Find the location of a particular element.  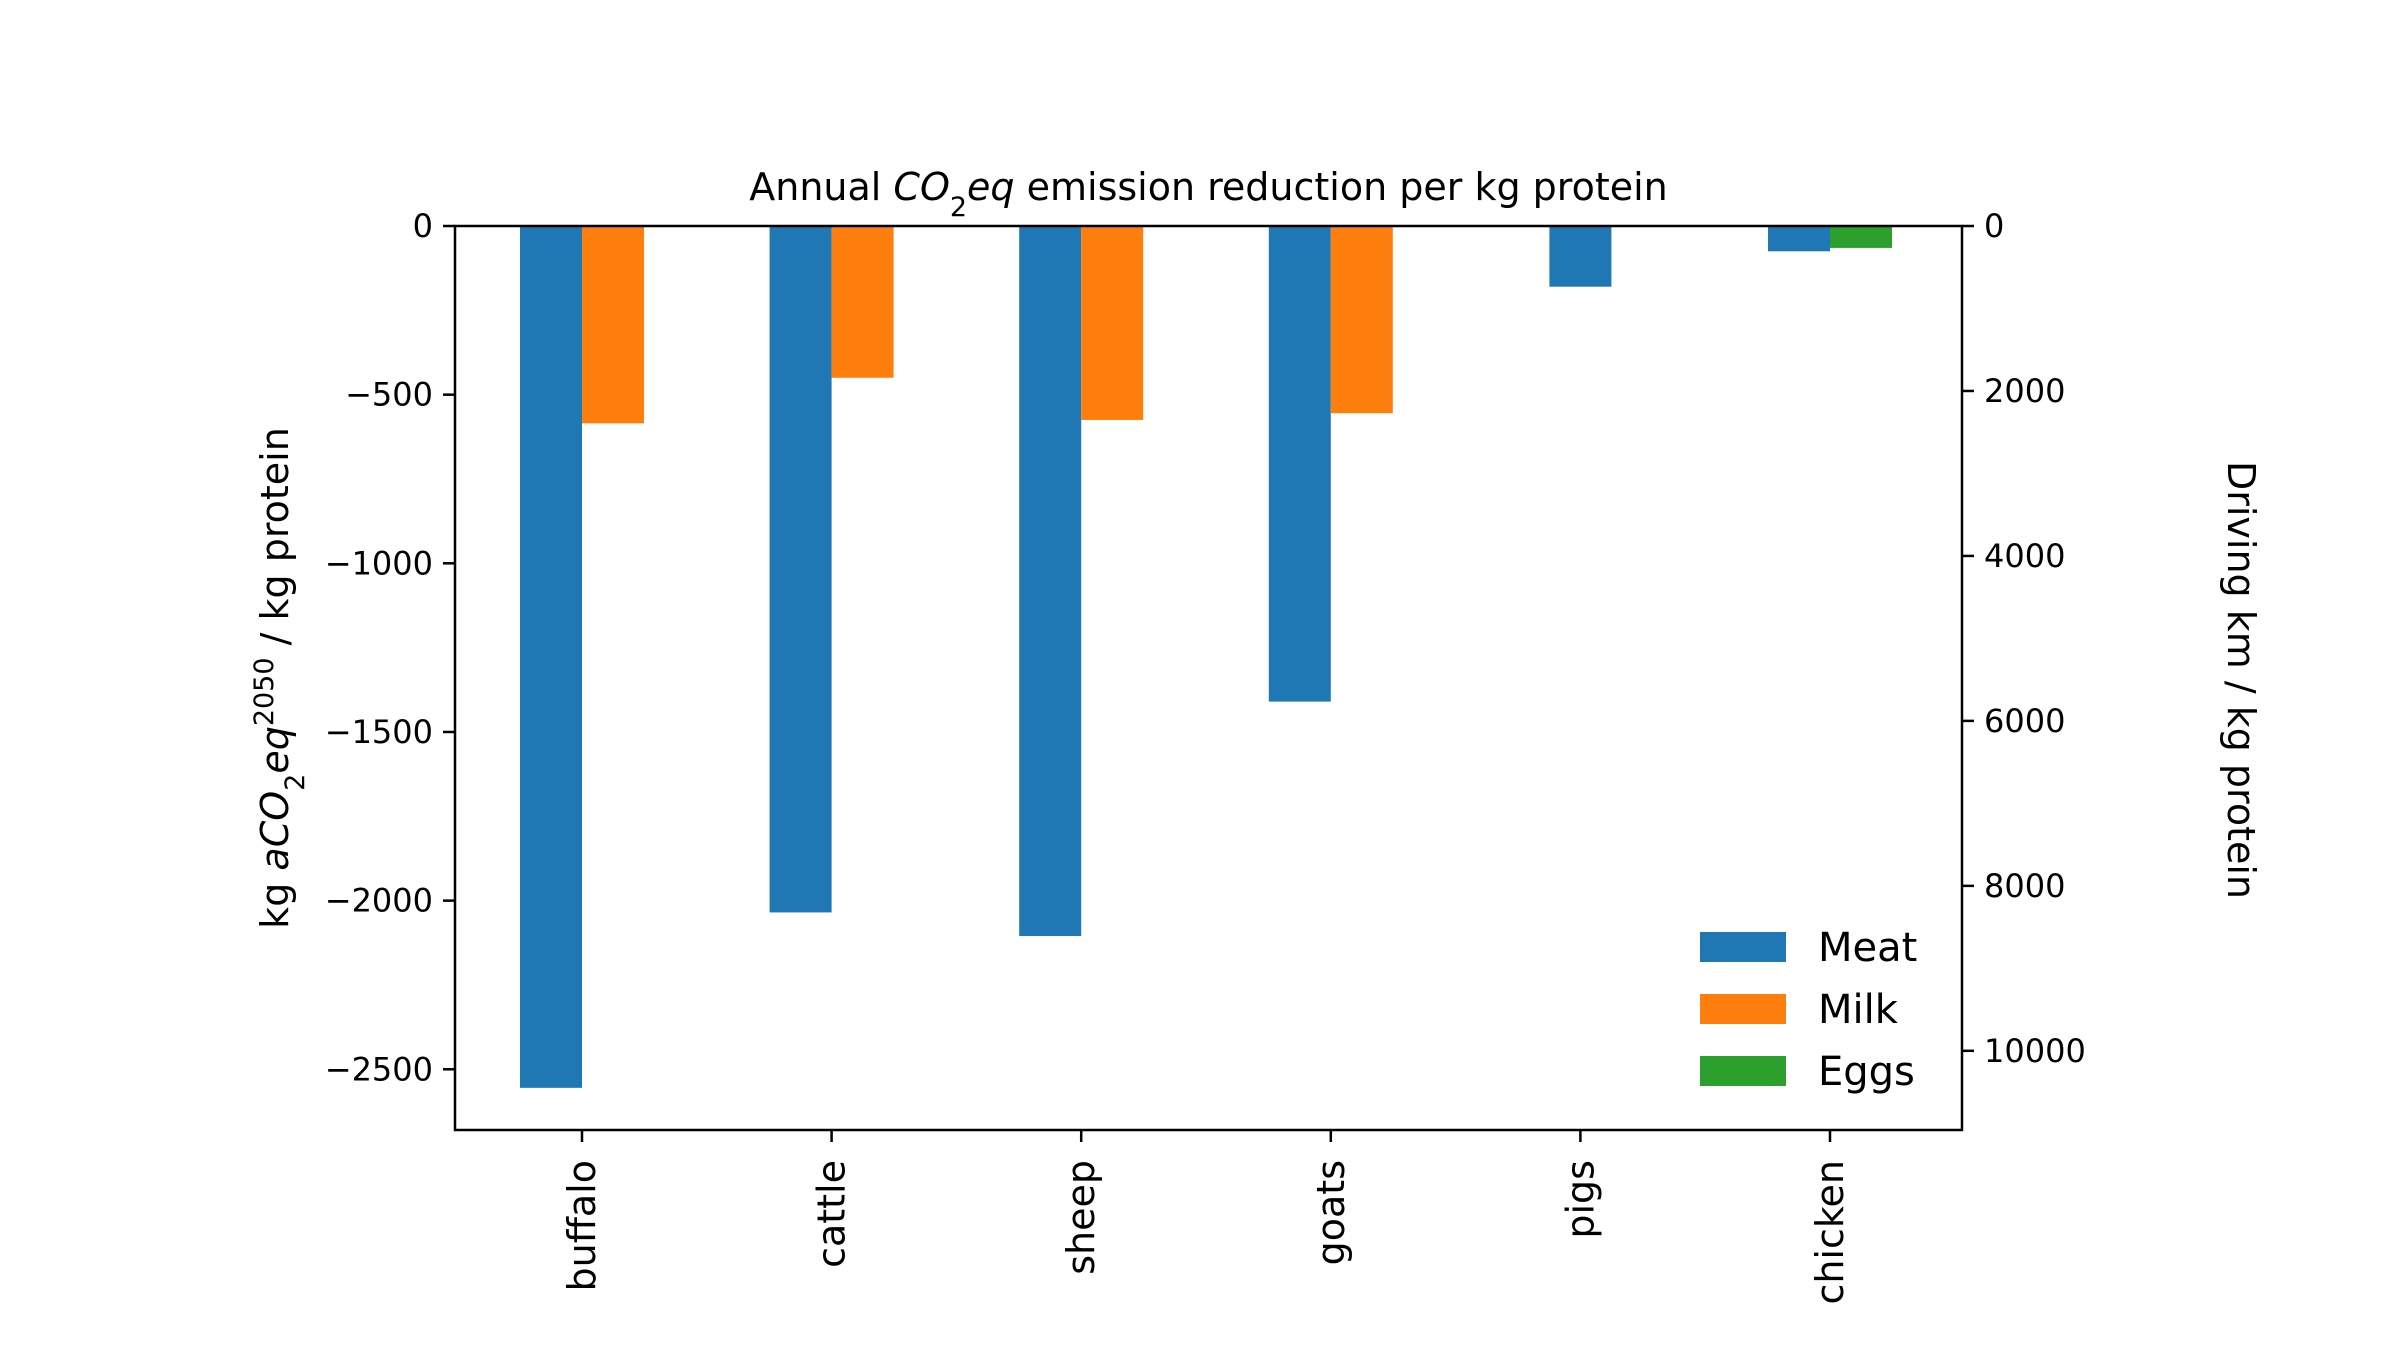

ylabel-suffix: / kg protein is located at coordinates (275, 542).